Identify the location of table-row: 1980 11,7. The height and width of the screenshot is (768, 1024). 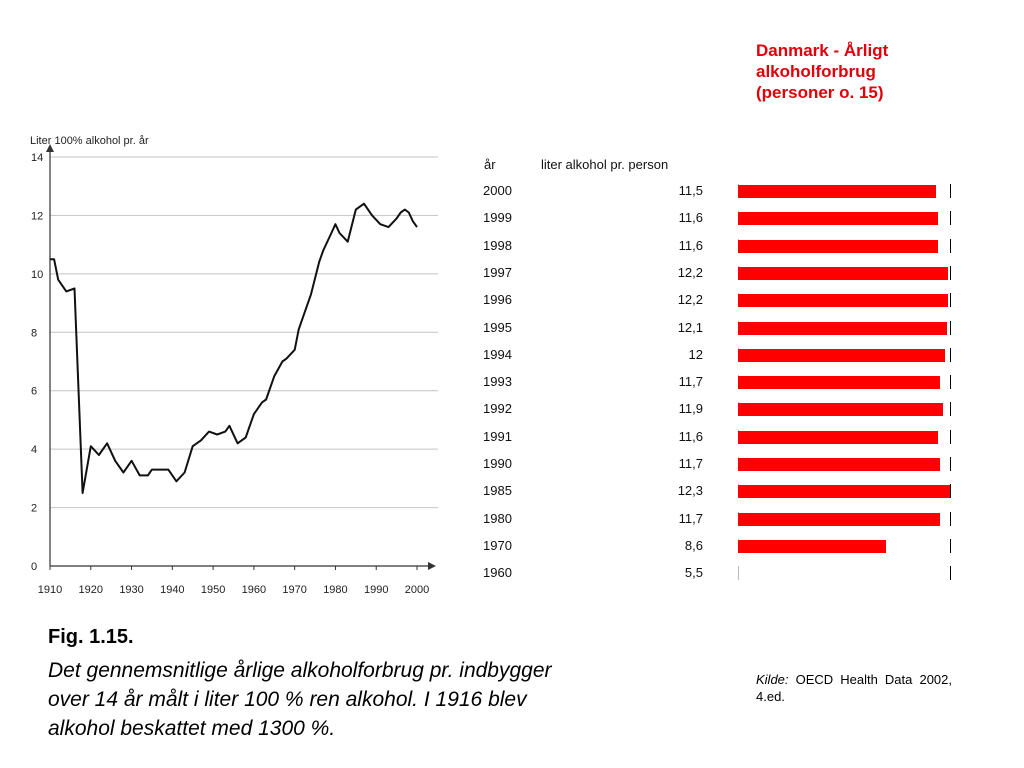
(718, 519).